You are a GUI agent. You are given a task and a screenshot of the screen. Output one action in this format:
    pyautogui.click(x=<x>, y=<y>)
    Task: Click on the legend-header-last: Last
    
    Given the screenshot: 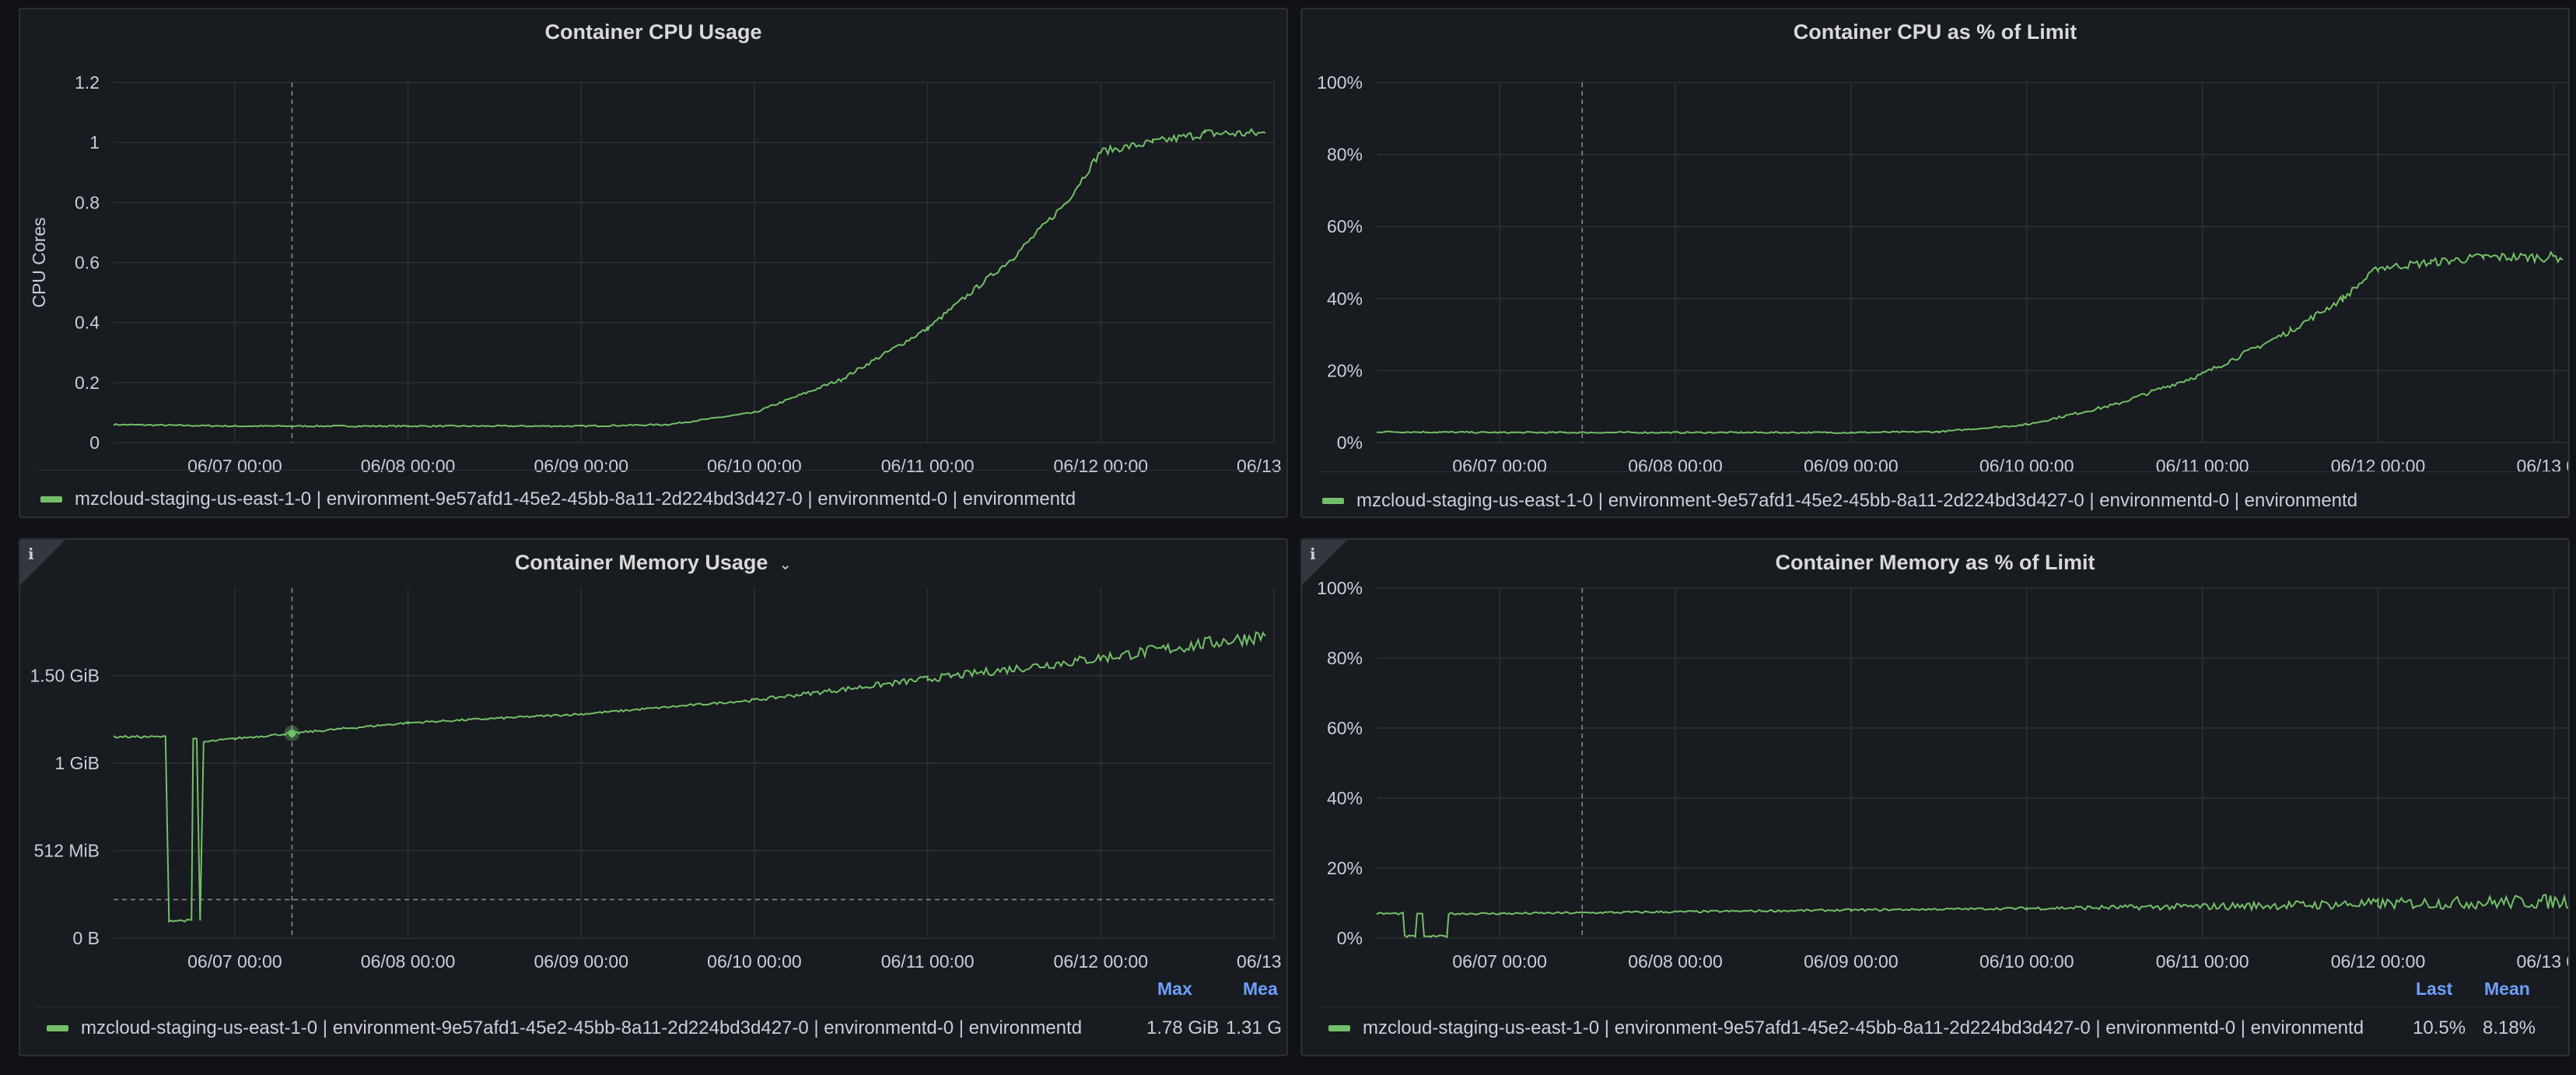 What is the action you would take?
    pyautogui.click(x=2435, y=989)
    